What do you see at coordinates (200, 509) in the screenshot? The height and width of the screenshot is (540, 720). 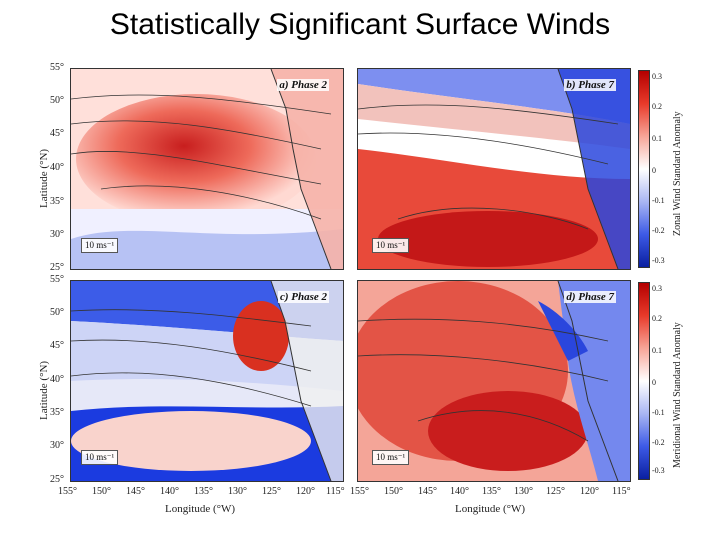 I see `x-axis-label-left: Longitude (°W)` at bounding box center [200, 509].